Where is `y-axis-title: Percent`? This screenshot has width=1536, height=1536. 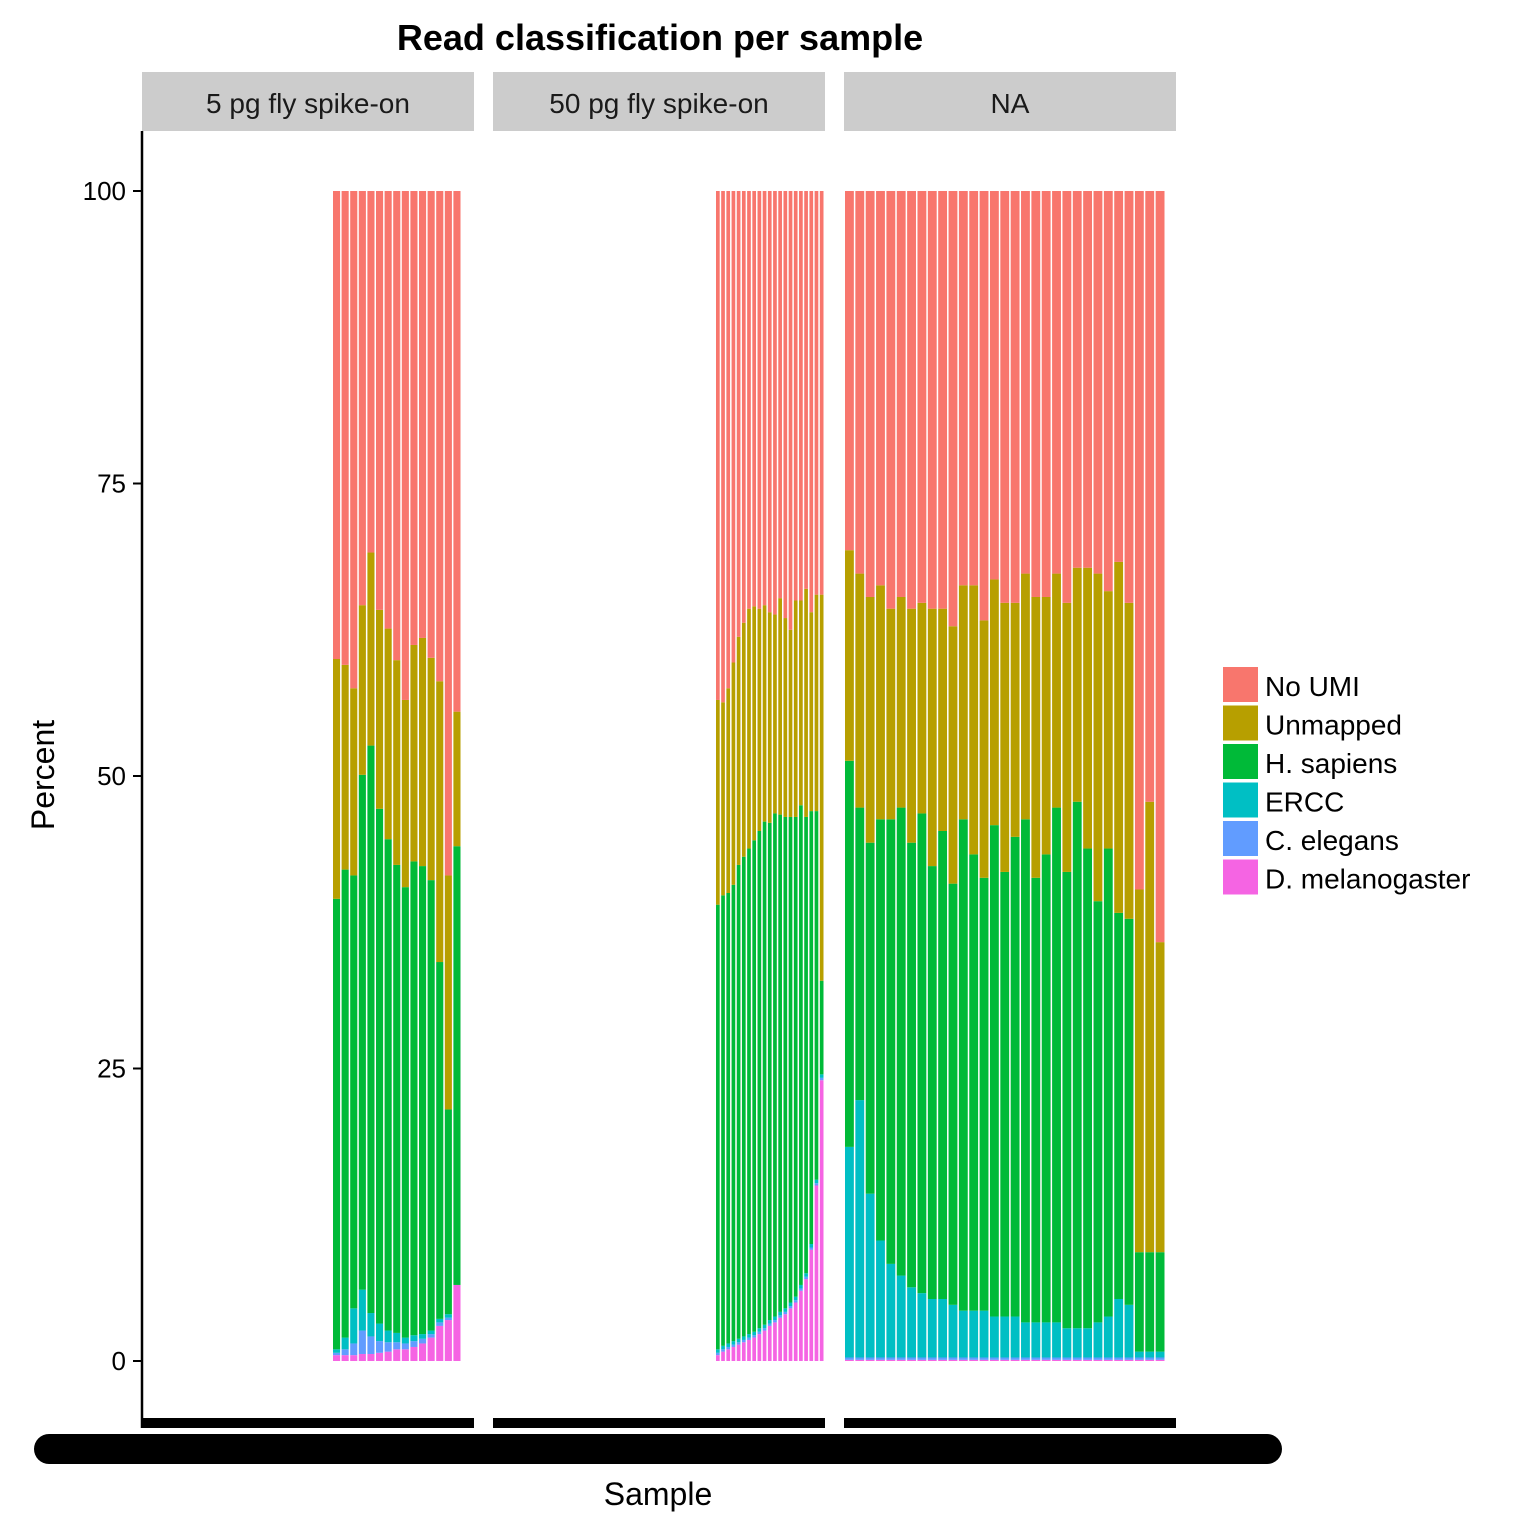 y-axis-title: Percent is located at coordinates (43, 775).